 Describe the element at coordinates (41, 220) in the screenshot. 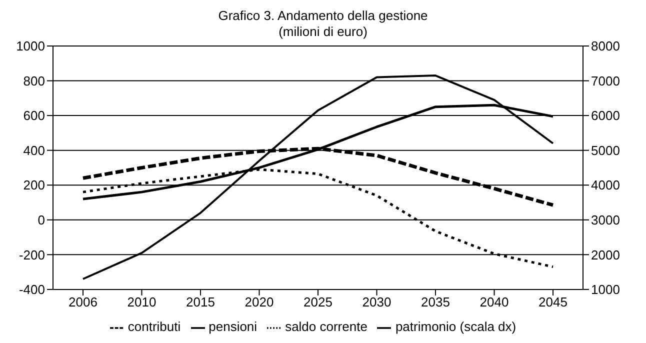

I see `y-tick-label: 0` at that location.